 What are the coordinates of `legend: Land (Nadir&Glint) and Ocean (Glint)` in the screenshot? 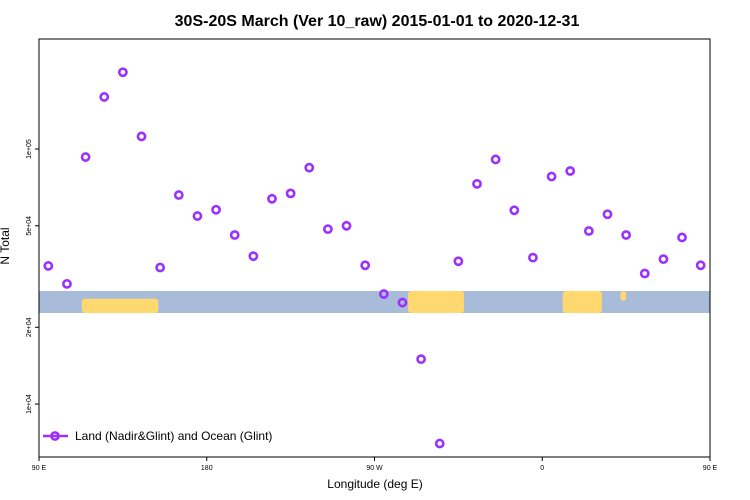 It's located at (157, 436).